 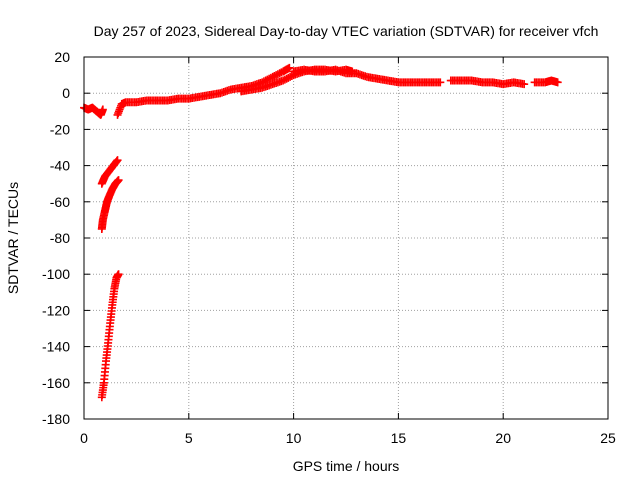 I want to click on x-tick-label: 0, so click(x=84, y=438).